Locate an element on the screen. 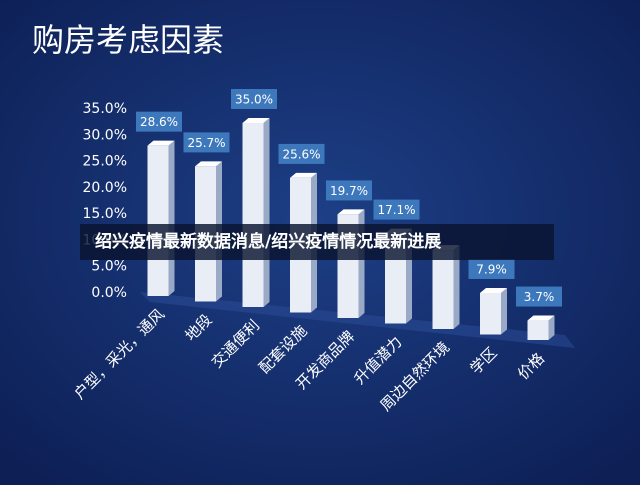 This screenshot has width=640, height=485. value-label: 35.0% is located at coordinates (254, 100).